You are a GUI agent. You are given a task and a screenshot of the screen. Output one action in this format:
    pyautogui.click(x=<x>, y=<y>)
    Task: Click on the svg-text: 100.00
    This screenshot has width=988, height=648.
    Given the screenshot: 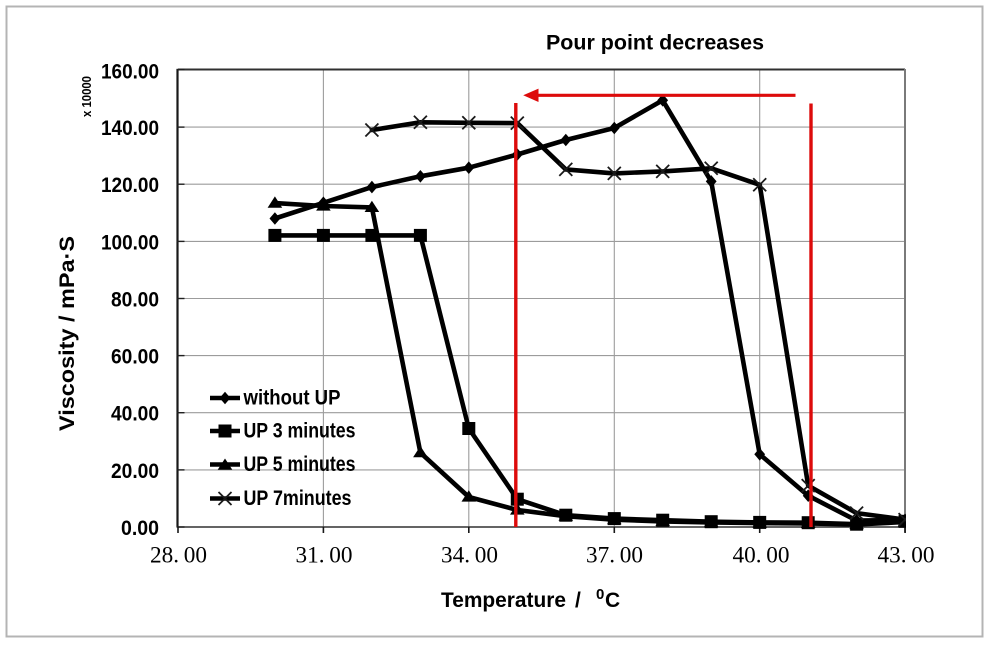 What is the action you would take?
    pyautogui.click(x=130, y=242)
    